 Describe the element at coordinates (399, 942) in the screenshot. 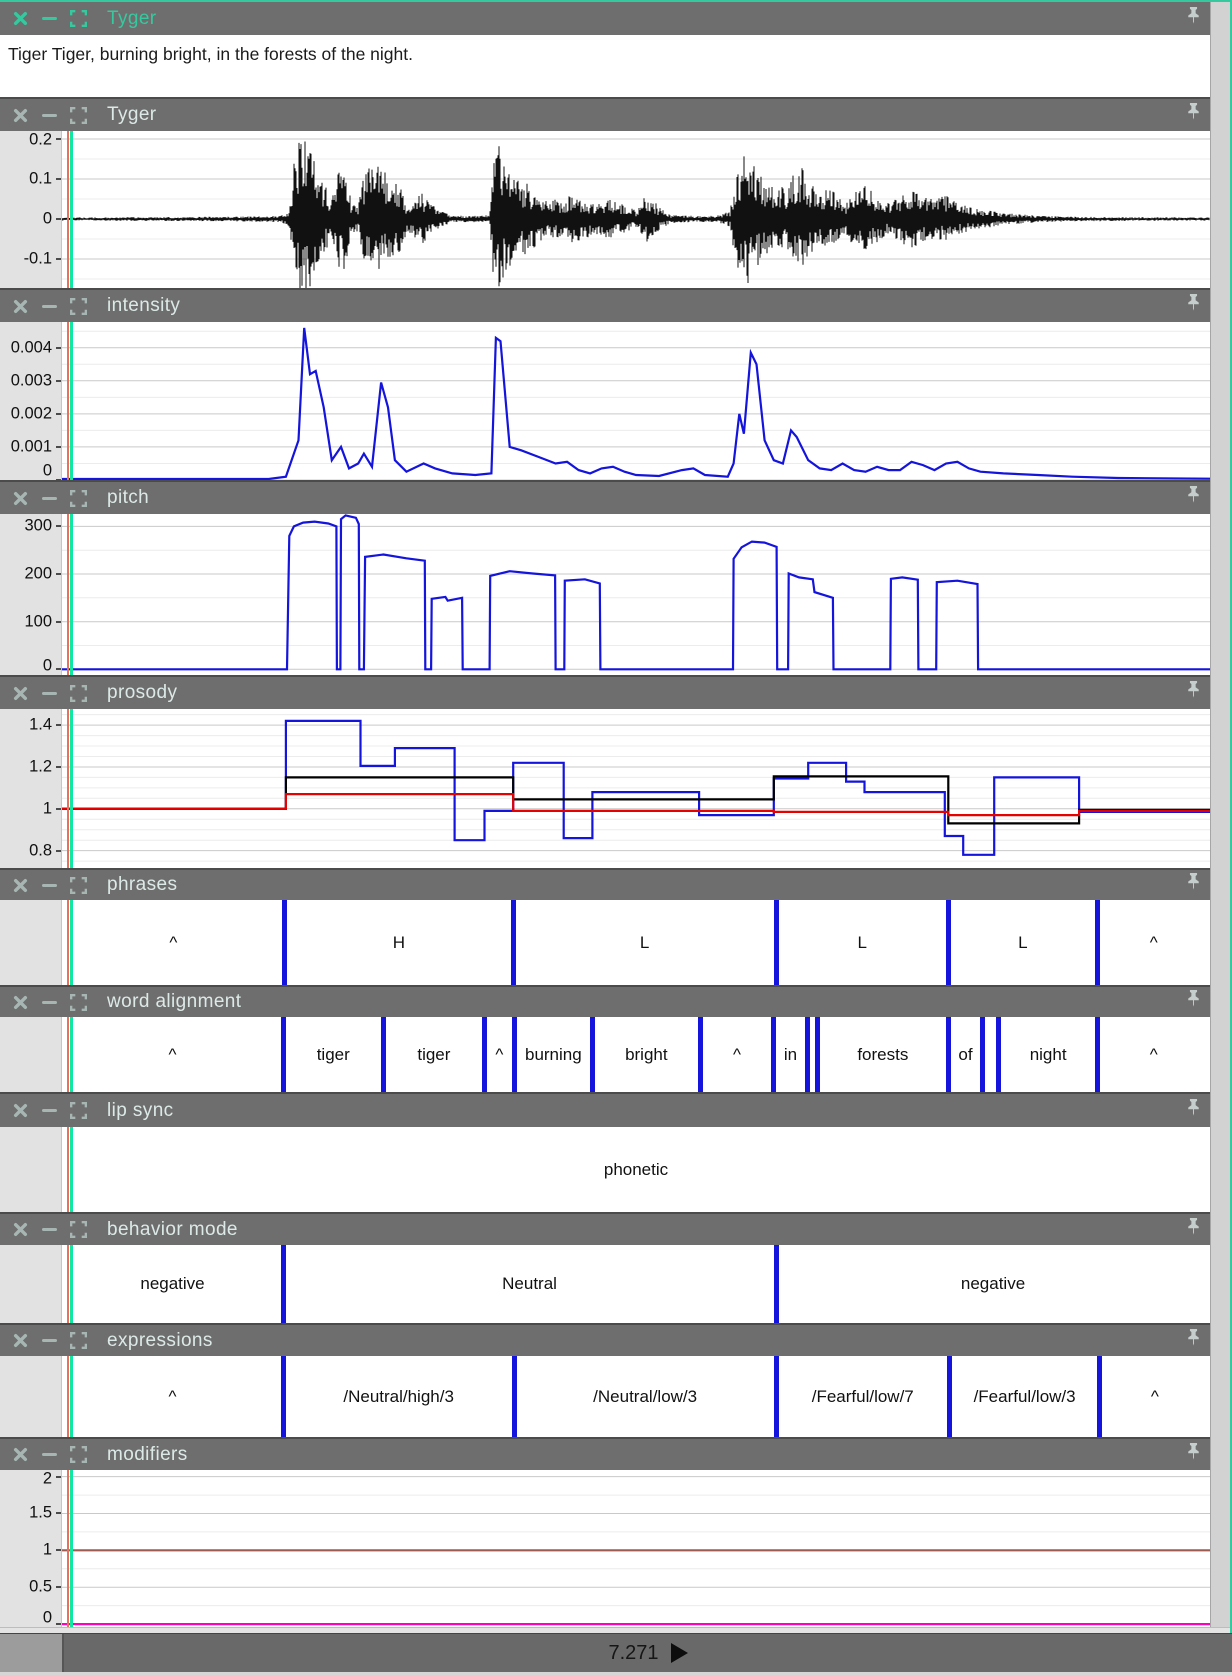

I see `segment-cell: H` at that location.